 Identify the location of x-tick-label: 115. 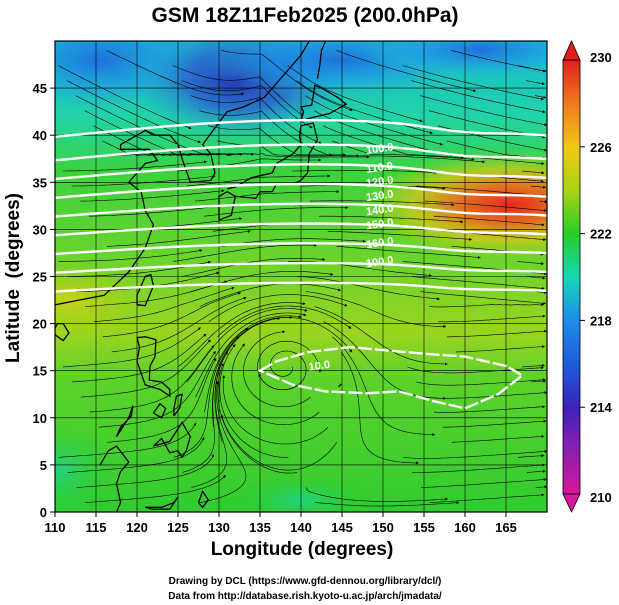
(96, 527).